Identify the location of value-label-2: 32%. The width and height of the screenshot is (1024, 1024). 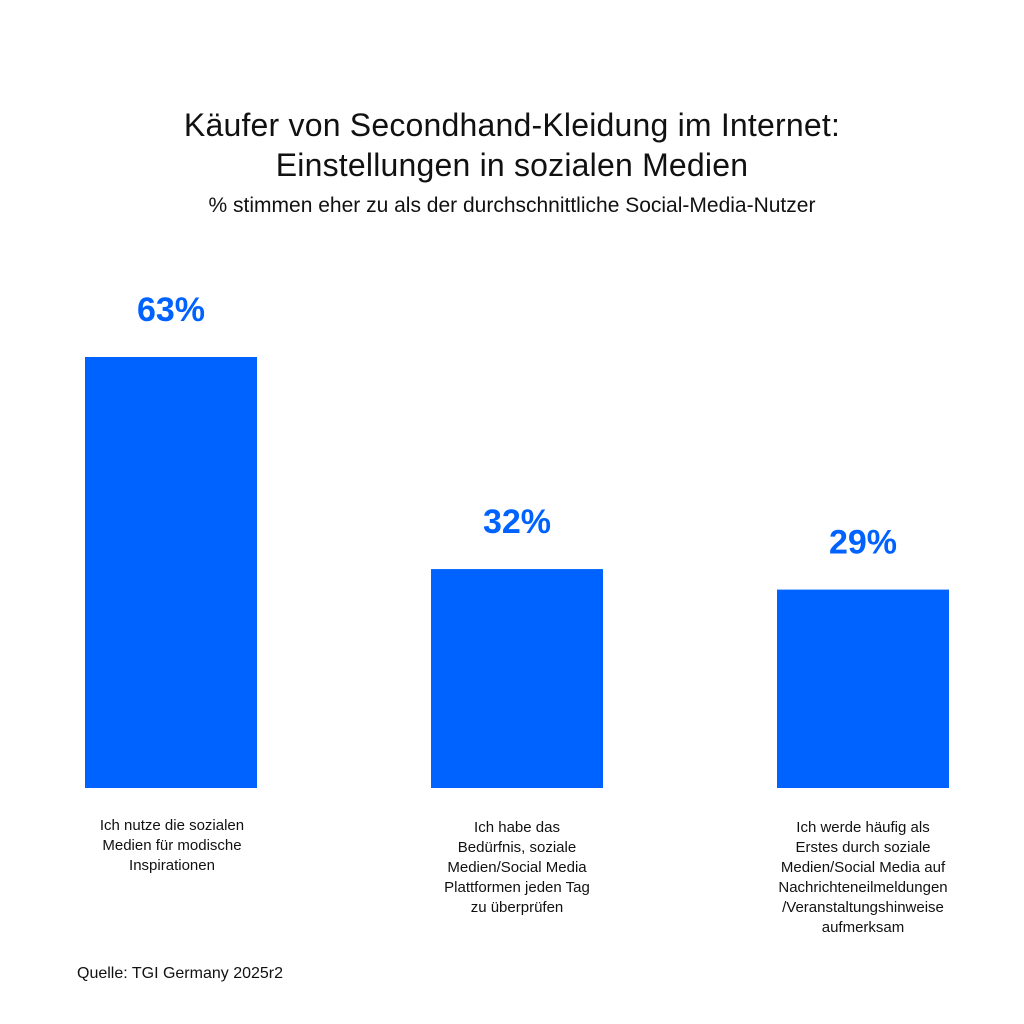
(517, 522).